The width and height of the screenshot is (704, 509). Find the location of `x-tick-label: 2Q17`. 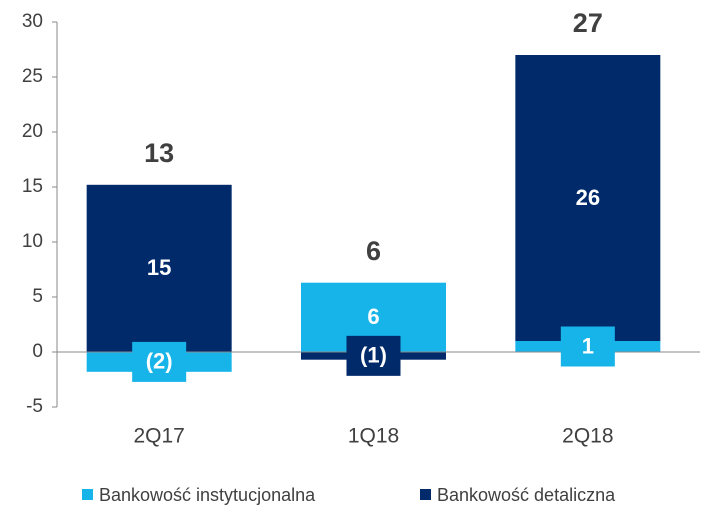

x-tick-label: 2Q17 is located at coordinates (158, 436).